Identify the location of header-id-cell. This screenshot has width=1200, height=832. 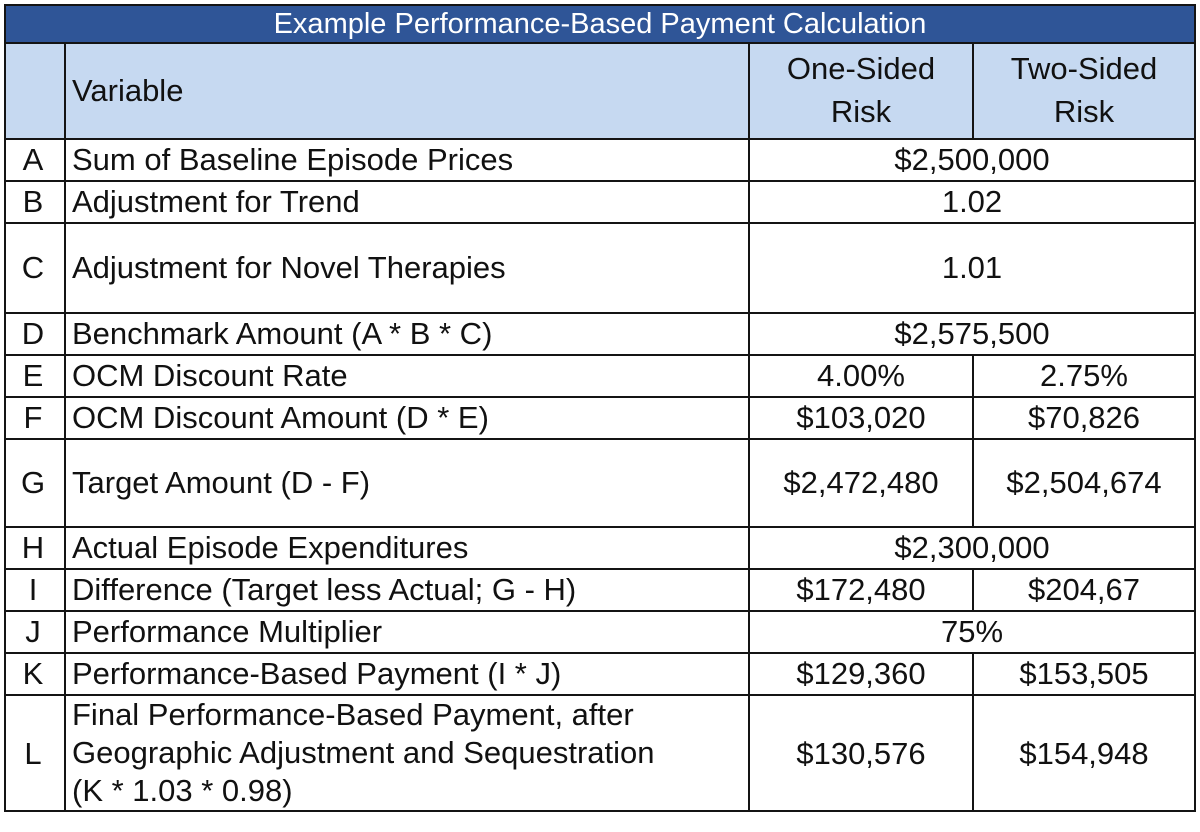
(35, 91).